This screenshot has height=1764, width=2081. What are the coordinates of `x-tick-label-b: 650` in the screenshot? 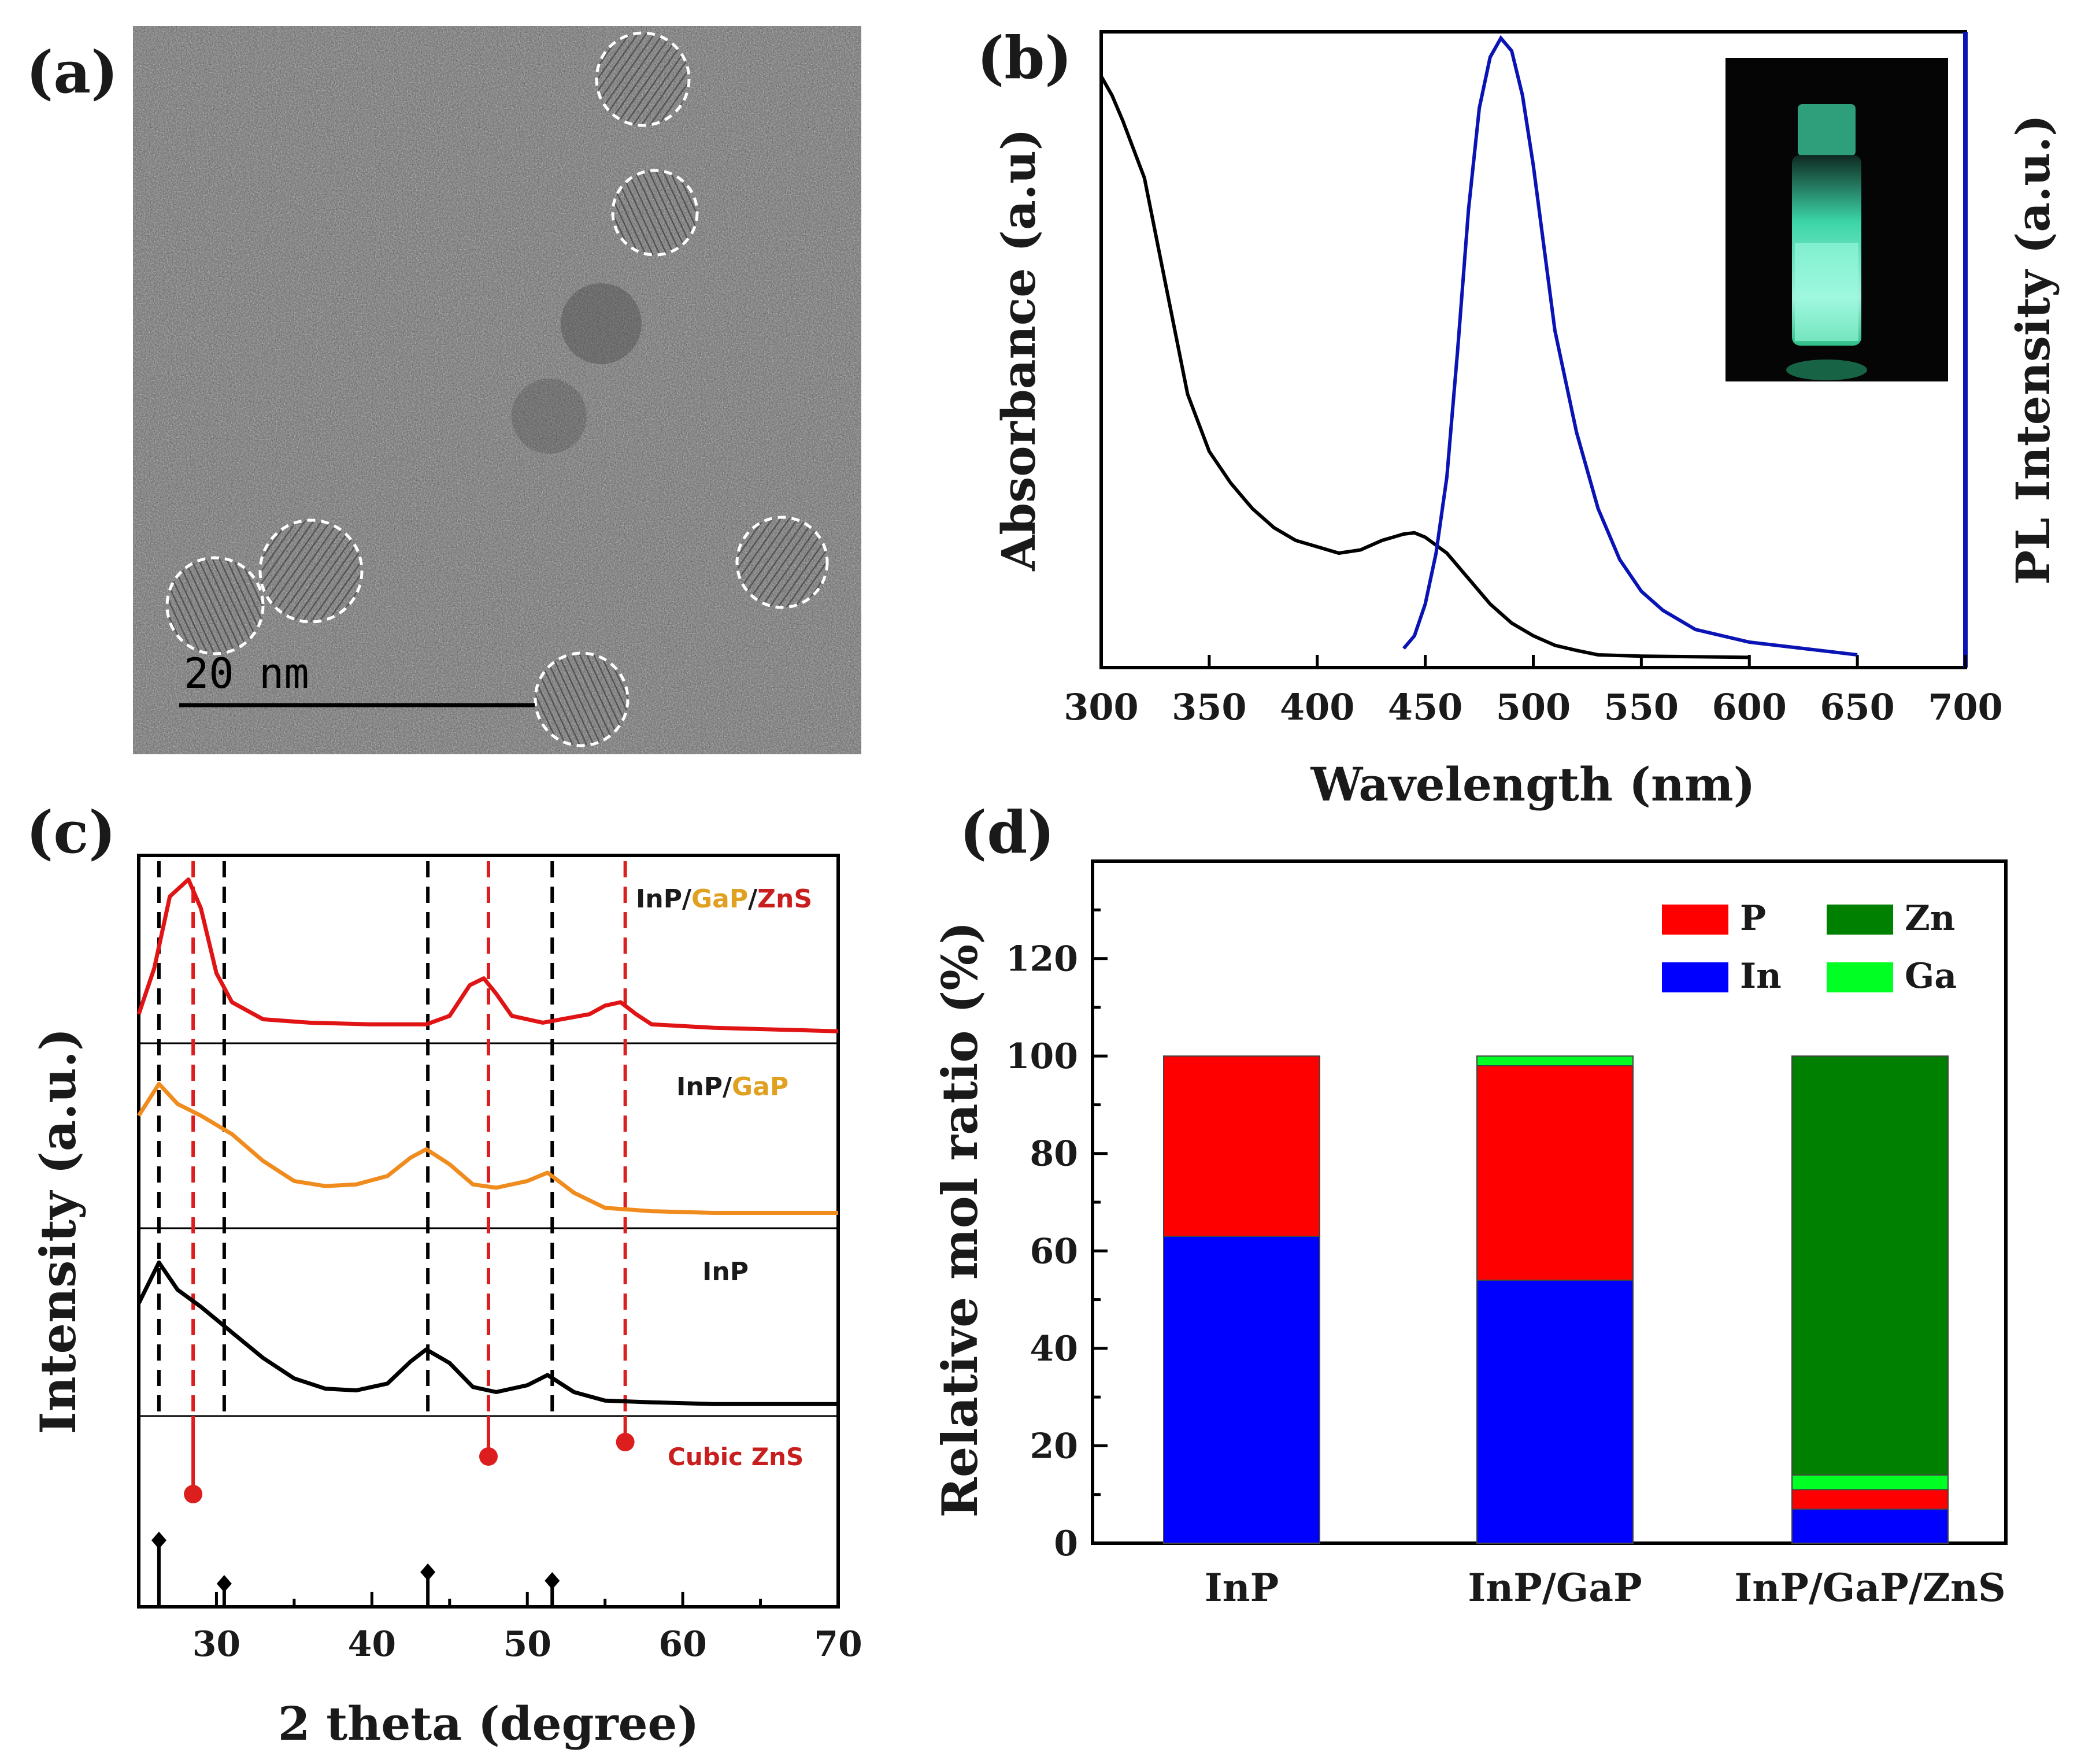 It's located at (1857, 707).